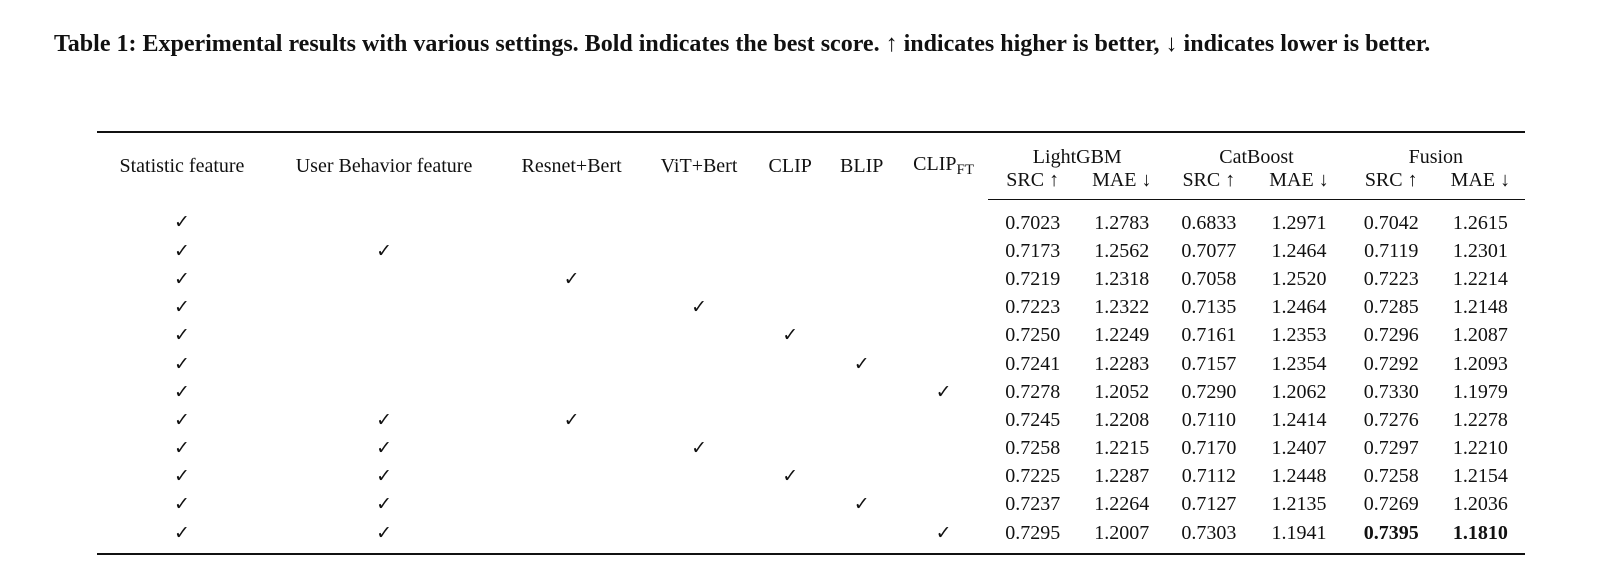 This screenshot has width=1623, height=582. I want to click on cell-lightgbm-mae: 1.2562, so click(1122, 250).